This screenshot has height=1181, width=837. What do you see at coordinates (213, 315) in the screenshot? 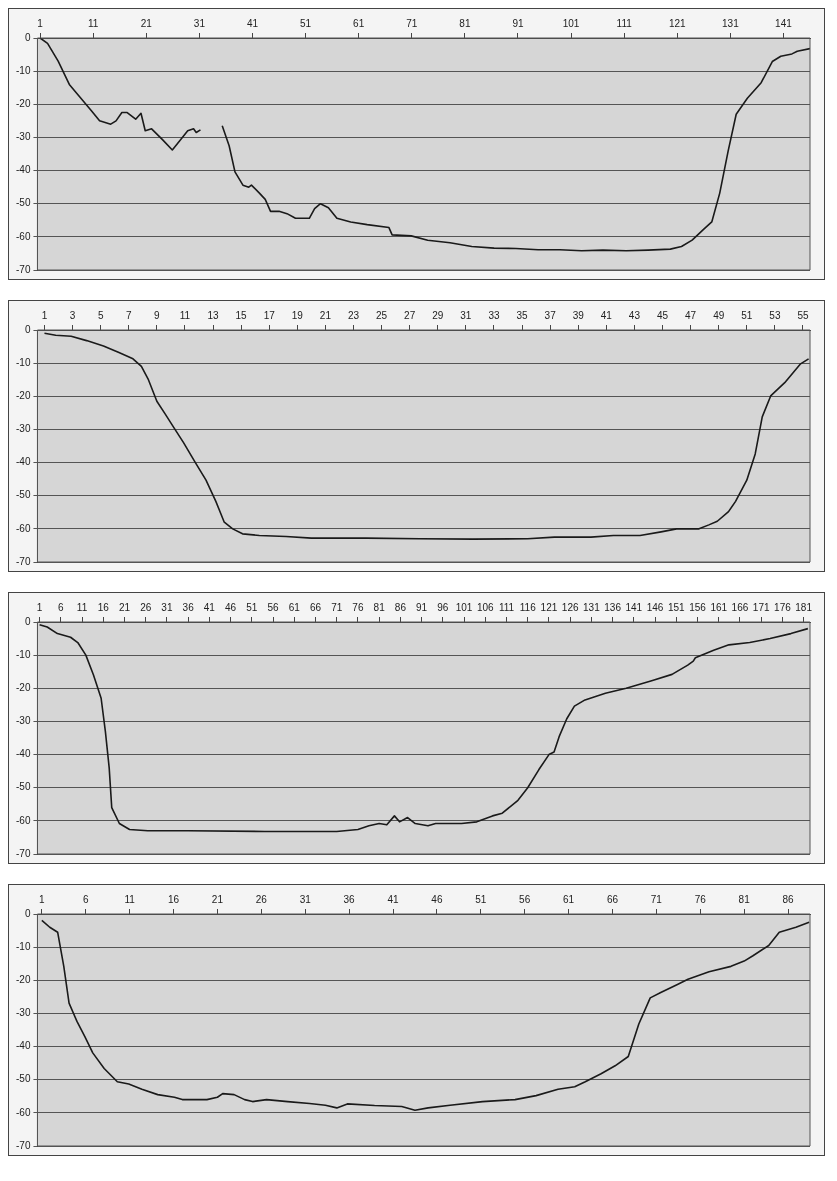
I see `x-tick-label: 13` at bounding box center [213, 315].